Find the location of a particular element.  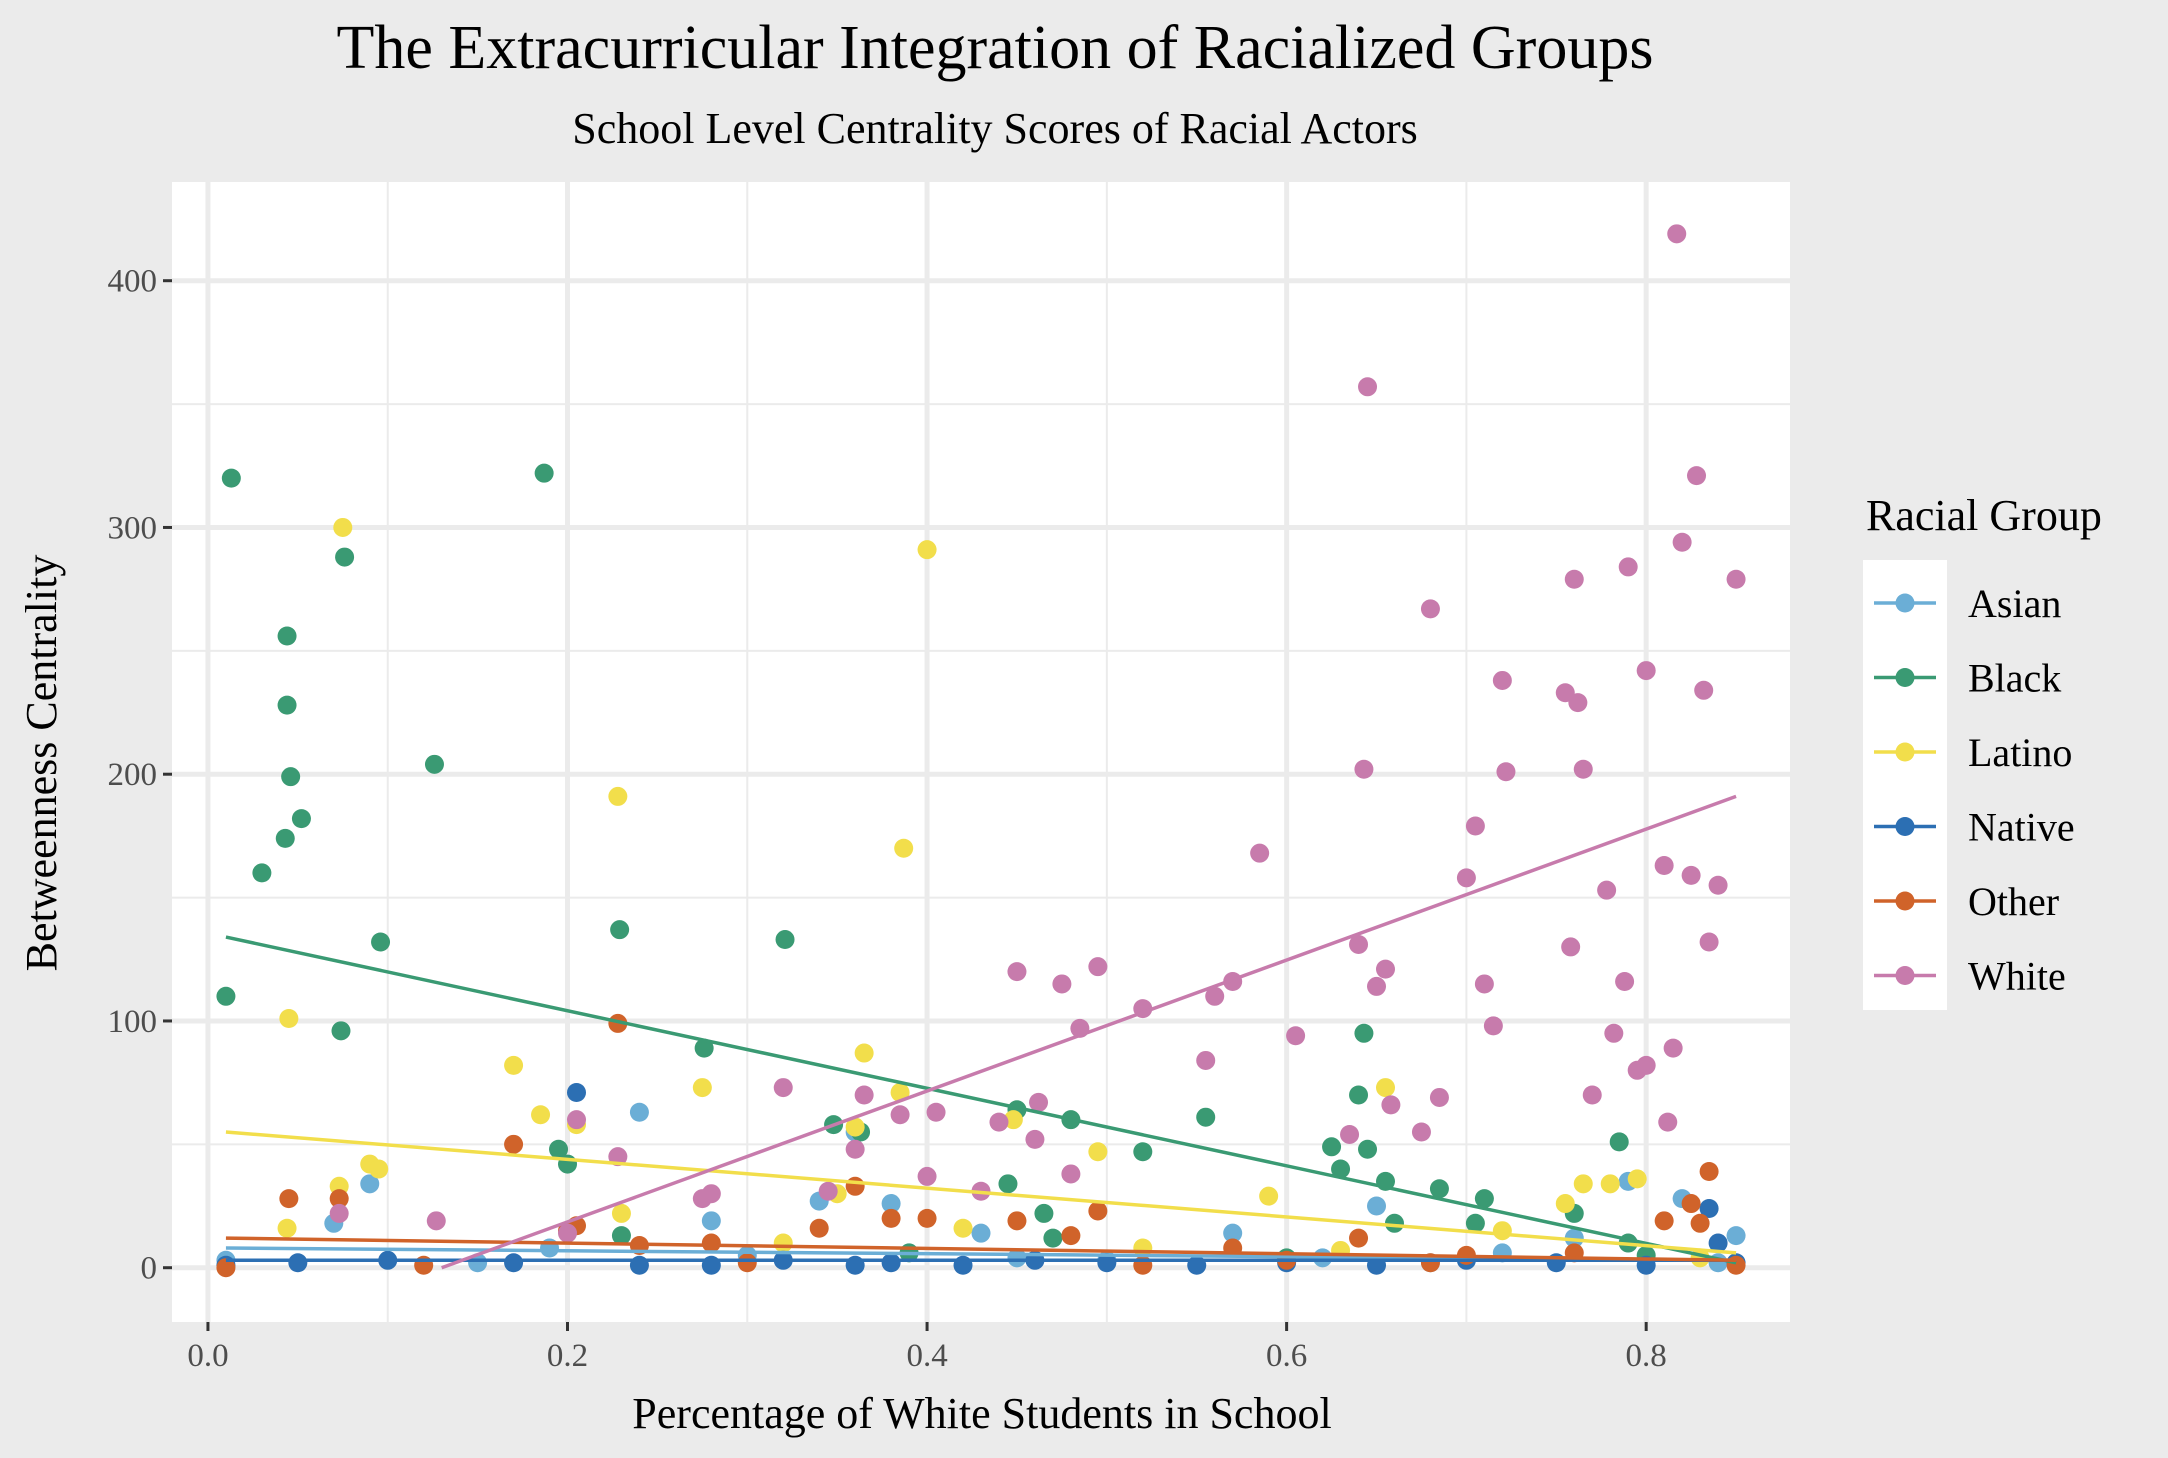

legend-item-black: Black is located at coordinates (1967, 678).